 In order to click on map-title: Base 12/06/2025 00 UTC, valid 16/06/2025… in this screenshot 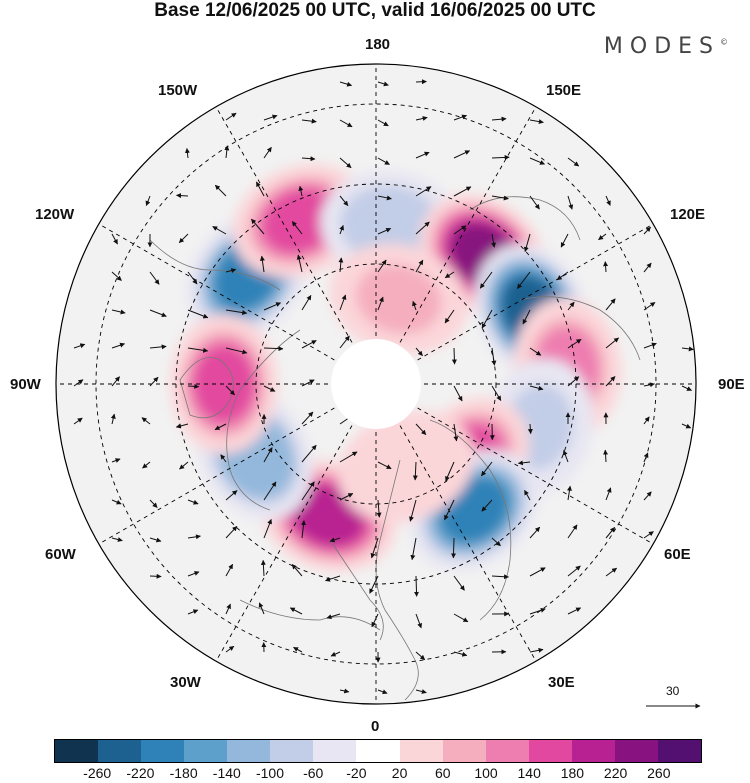, I will do `click(375, 10)`.